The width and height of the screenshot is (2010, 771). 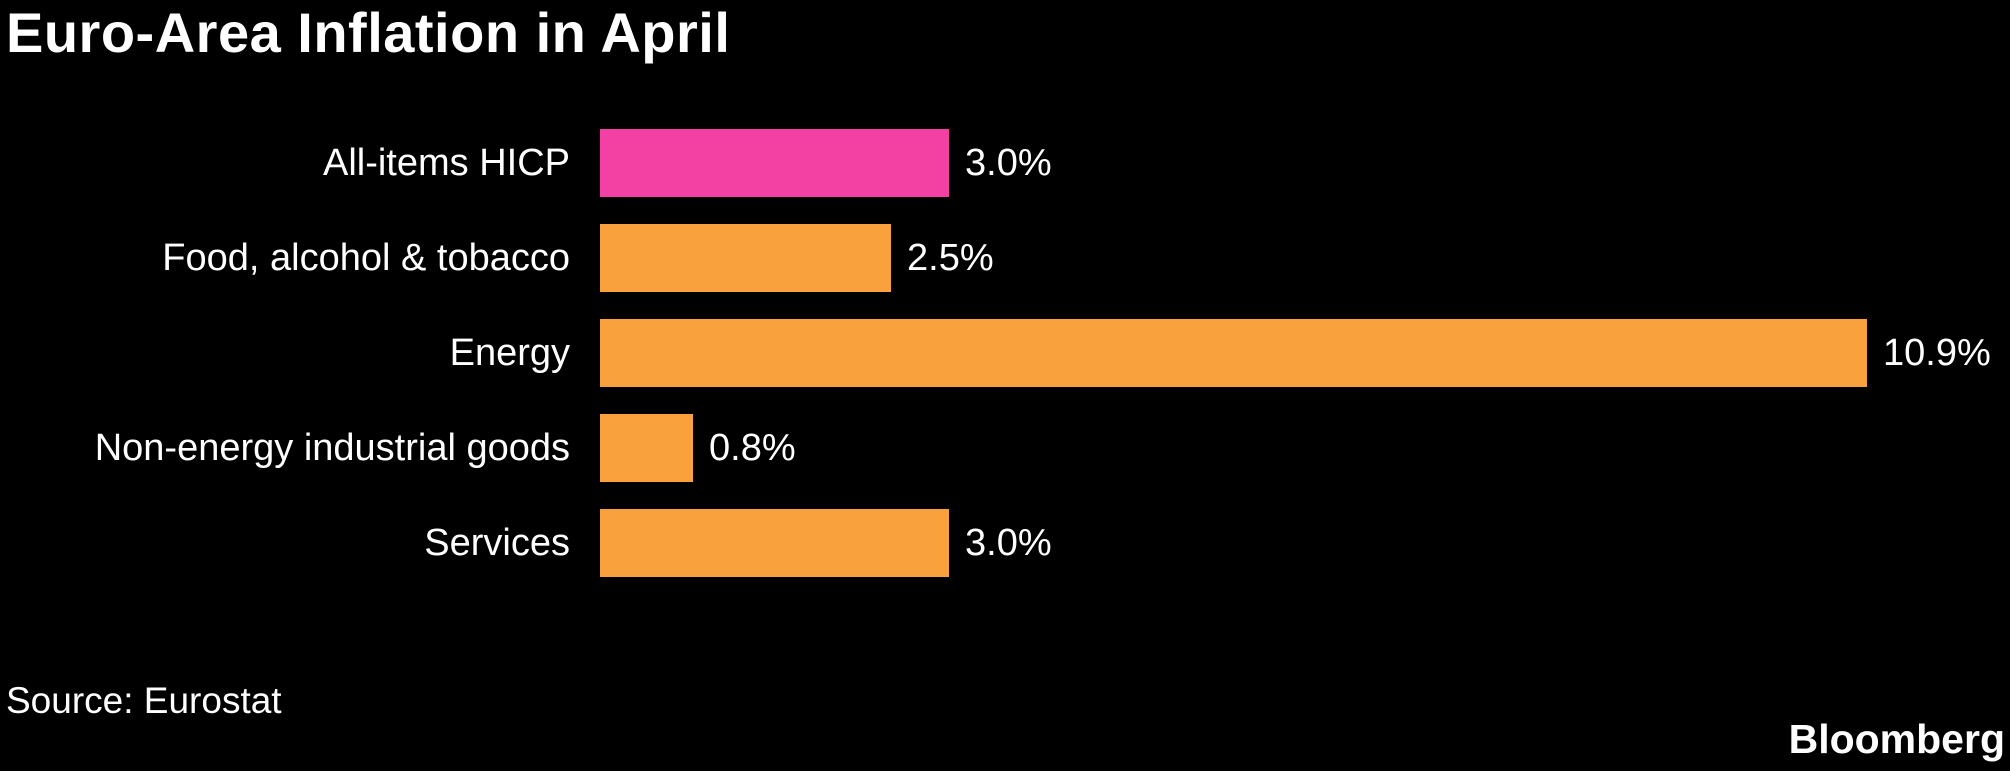 What do you see at coordinates (446, 162) in the screenshot?
I see `category-label: All-items HICP` at bounding box center [446, 162].